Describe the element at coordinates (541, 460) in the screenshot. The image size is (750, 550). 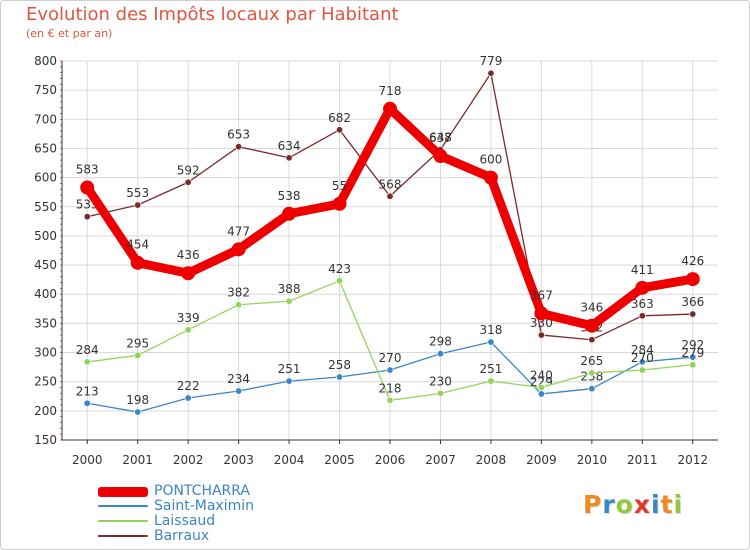
I see `x-tick-label: 2009` at that location.